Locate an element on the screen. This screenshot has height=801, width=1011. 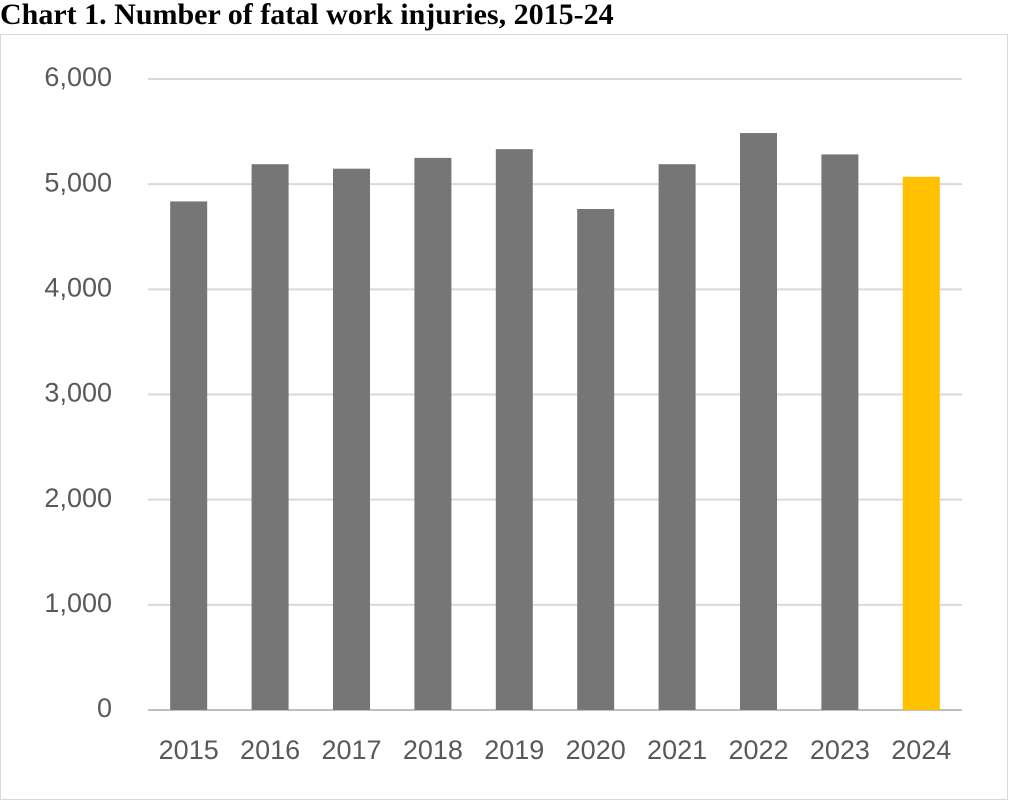
x-tick-label: 2016 is located at coordinates (270, 750).